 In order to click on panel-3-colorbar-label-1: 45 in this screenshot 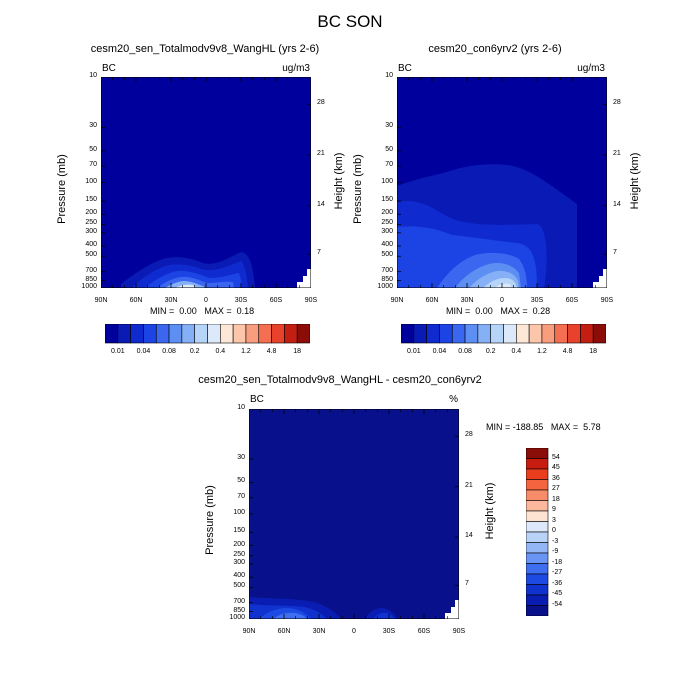, I will do `click(556, 467)`.